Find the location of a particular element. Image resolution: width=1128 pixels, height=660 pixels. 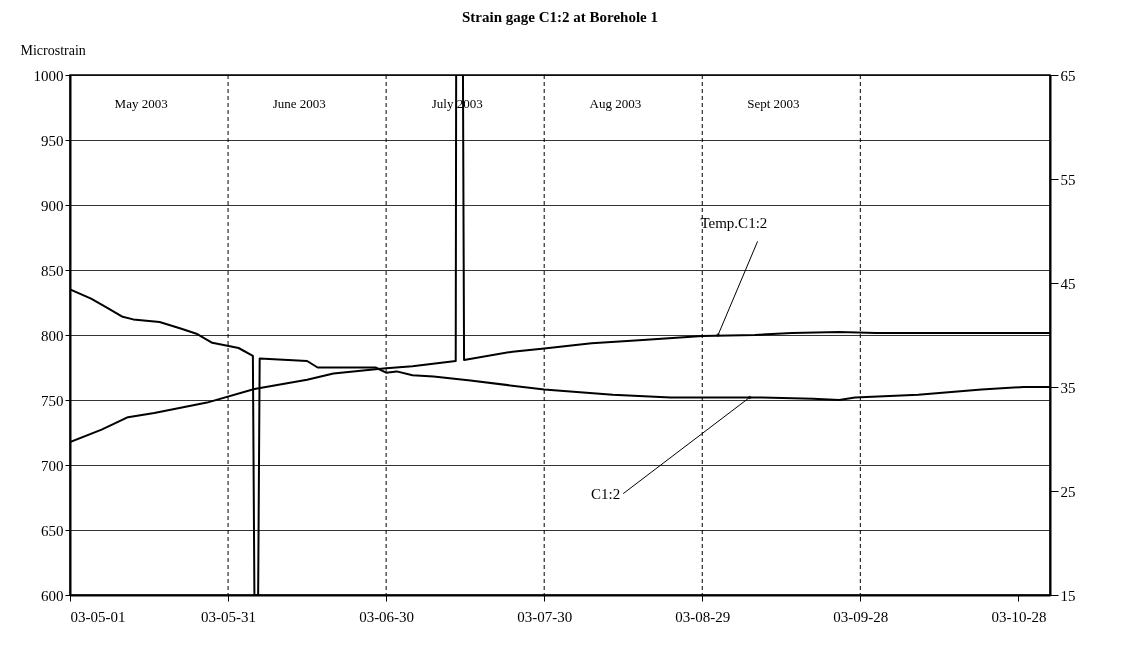

y-tick-label: 700 is located at coordinates (52, 465).